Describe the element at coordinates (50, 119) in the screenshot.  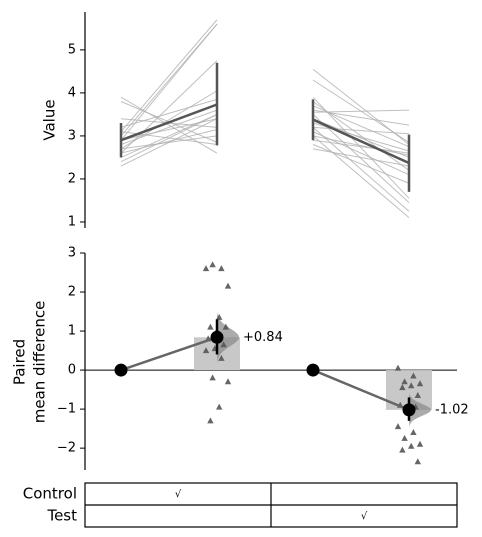
I see `y-axis-label: Value` at that location.